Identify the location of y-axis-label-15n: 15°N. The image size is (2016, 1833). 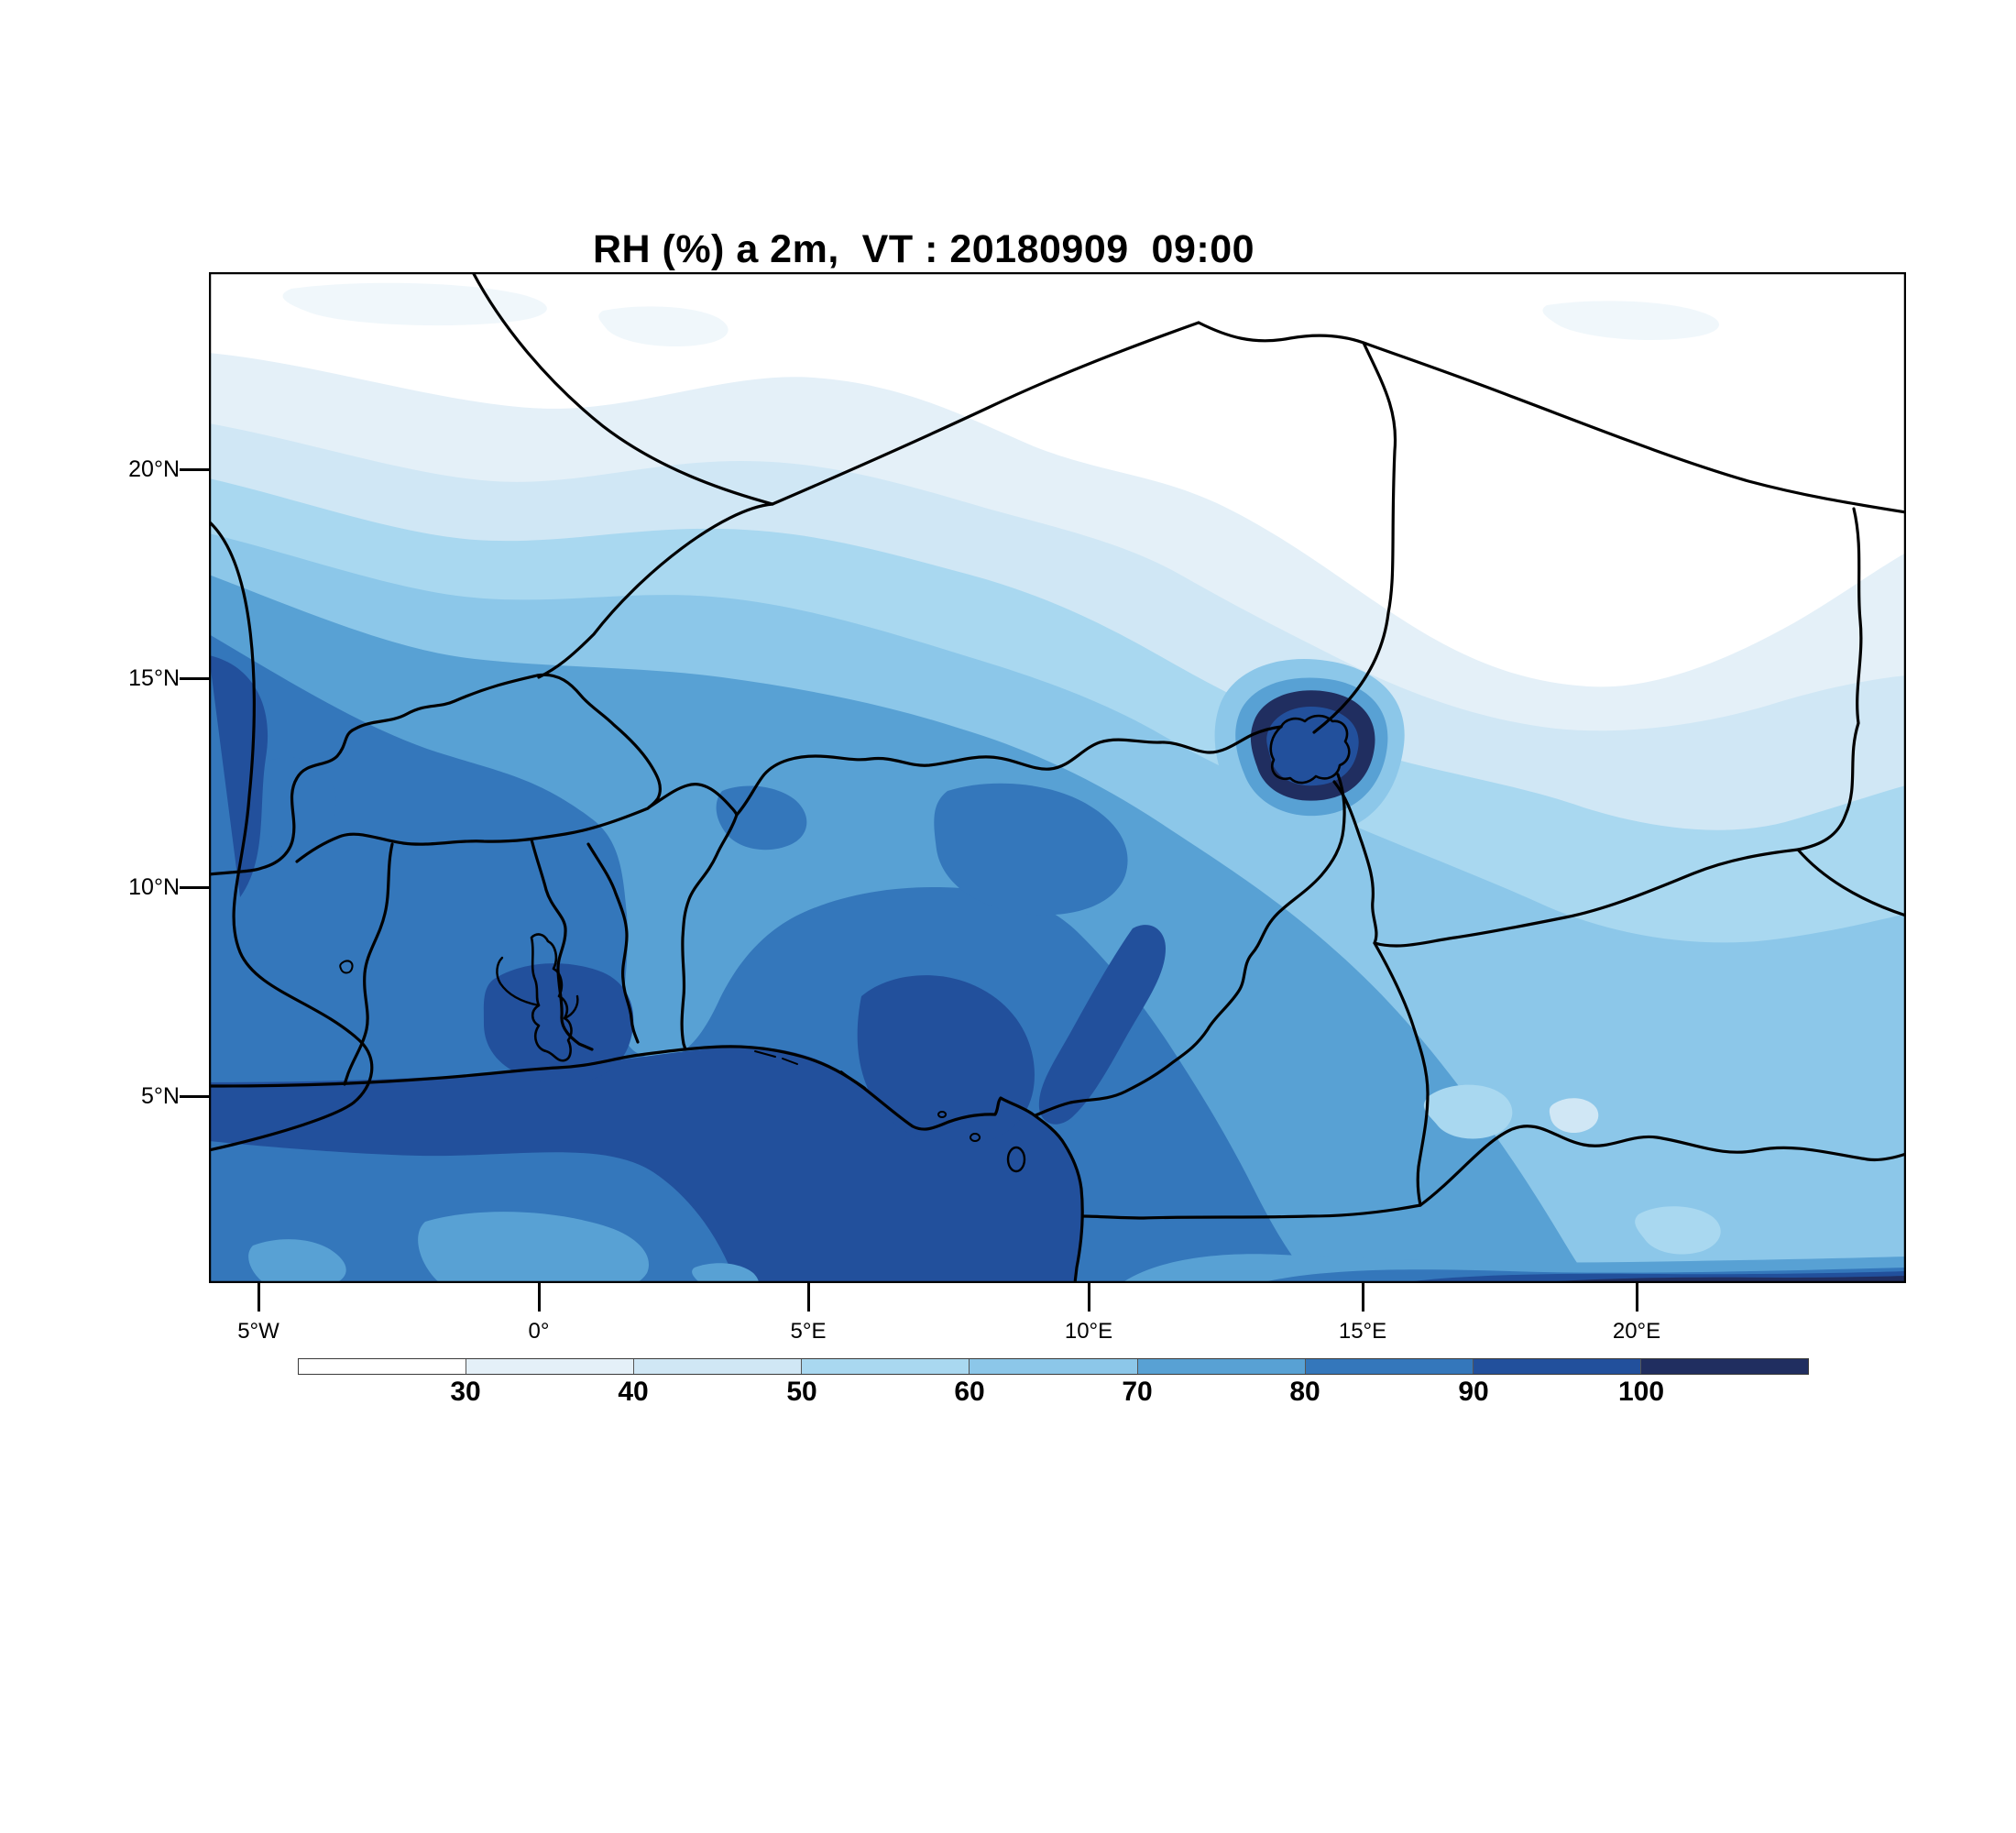
(154, 678).